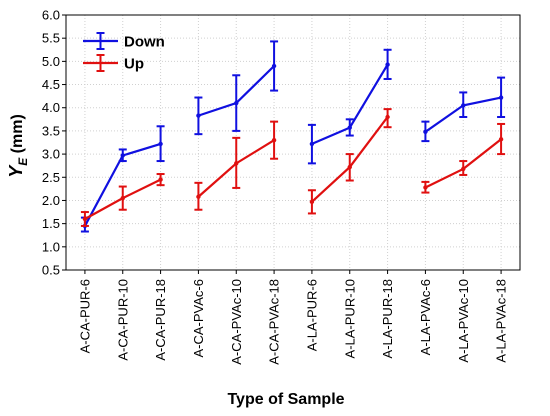  Describe the element at coordinates (17, 136) in the screenshot. I see `y-axis-title-unit: (mm)` at that location.